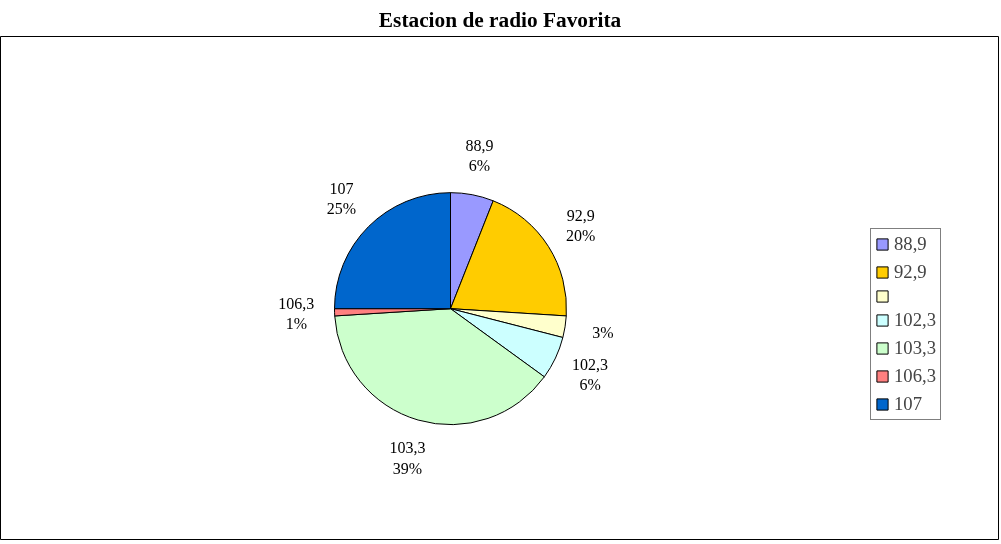 The height and width of the screenshot is (544, 1001). Describe the element at coordinates (910, 272) in the screenshot. I see `legend-label: 92,9` at that location.